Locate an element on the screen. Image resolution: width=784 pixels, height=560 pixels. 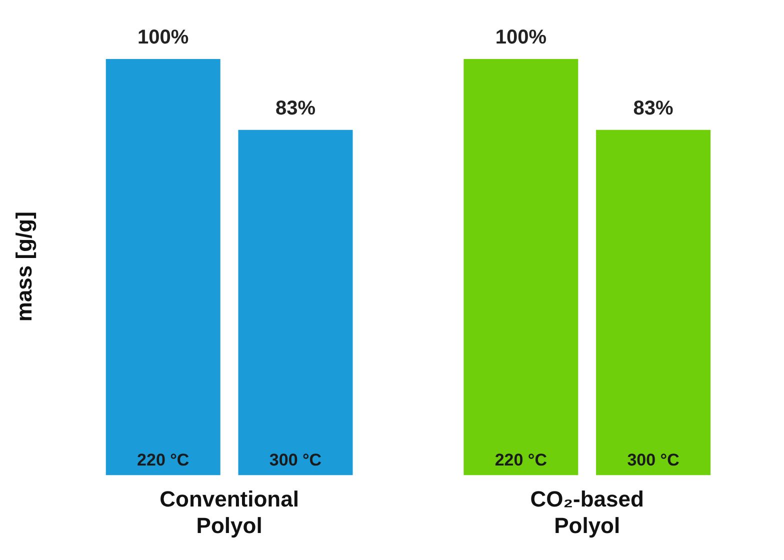
text: 220 °C is located at coordinates (520, 460).